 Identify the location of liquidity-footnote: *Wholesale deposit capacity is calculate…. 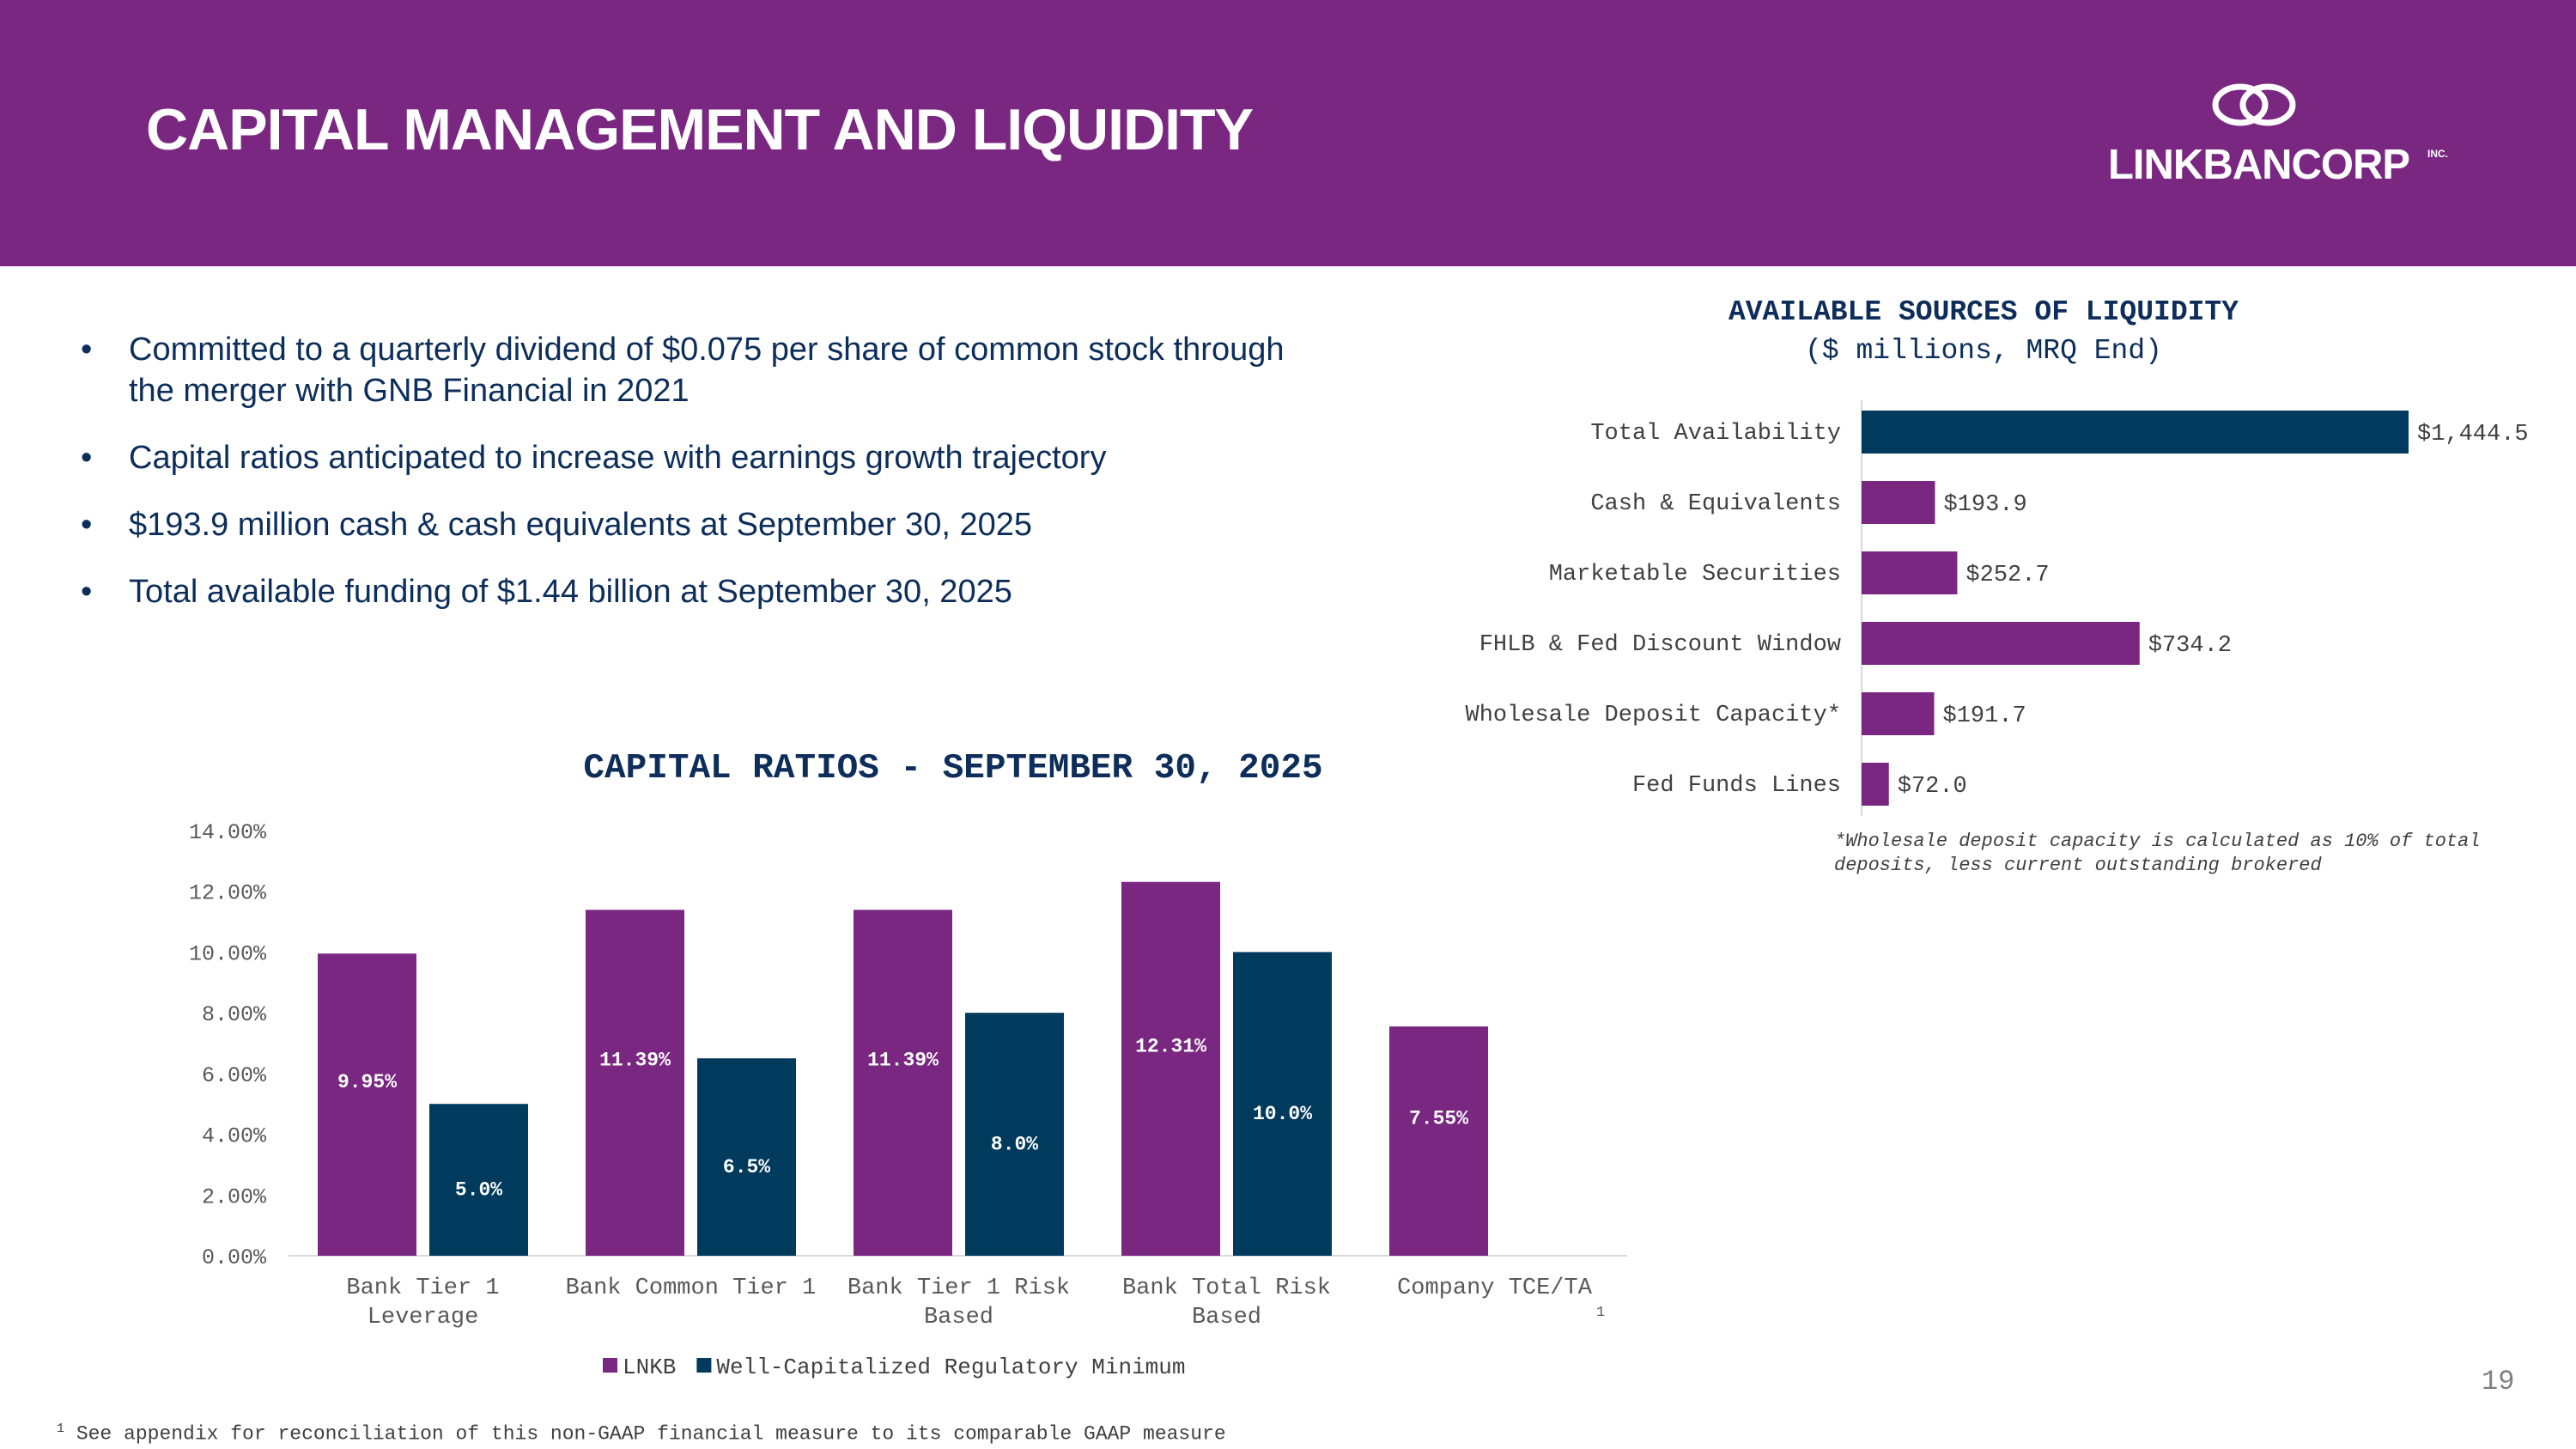
(2157, 853).